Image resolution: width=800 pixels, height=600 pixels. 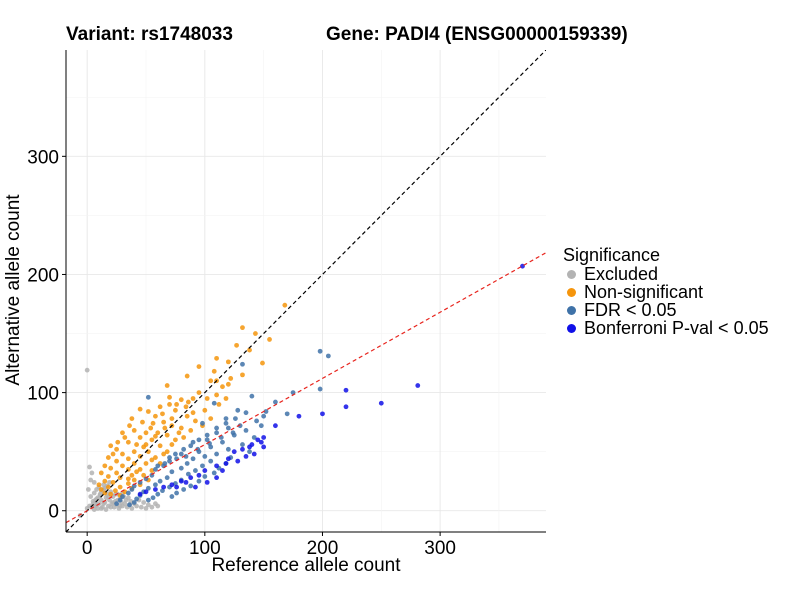 What do you see at coordinates (666, 310) in the screenshot?
I see `legend-item-fdr: FDR < 0.05` at bounding box center [666, 310].